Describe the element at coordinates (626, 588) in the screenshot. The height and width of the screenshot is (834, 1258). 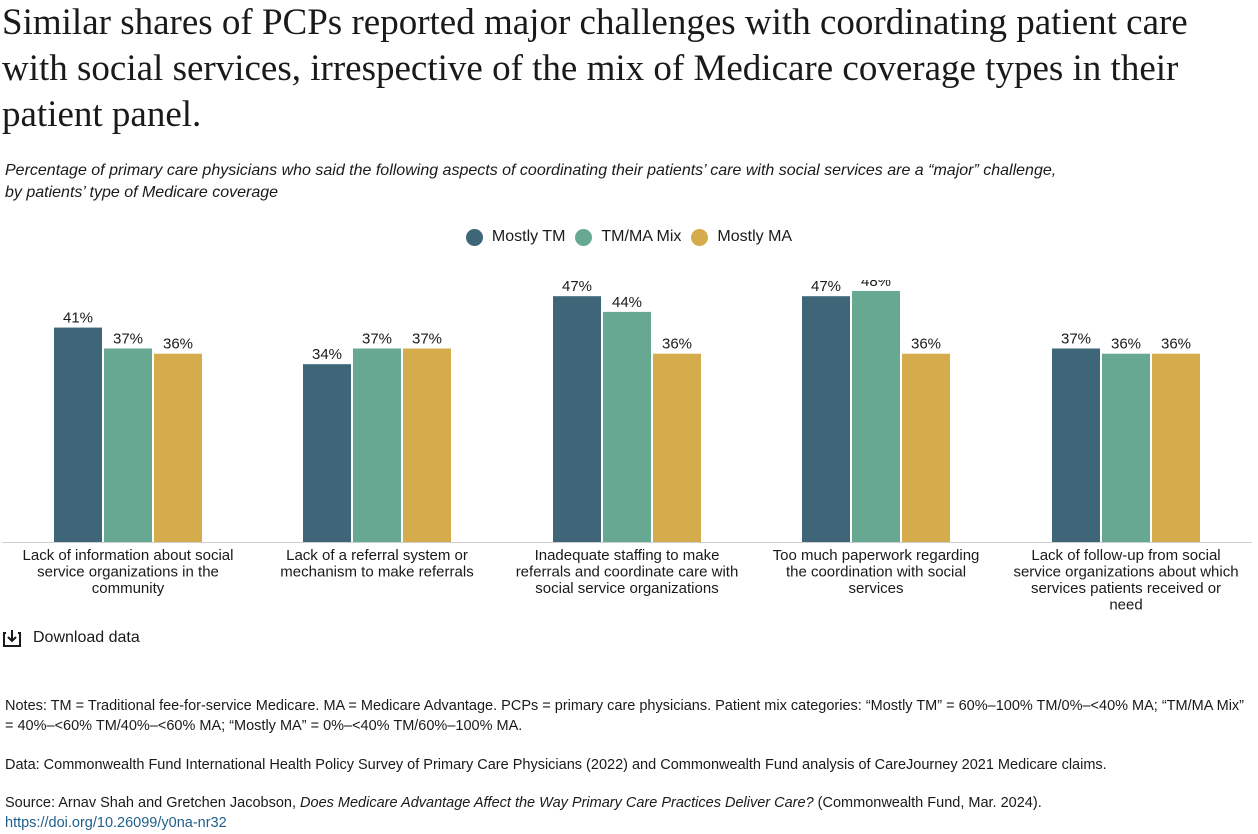
I see `category-label: social service organizations` at that location.